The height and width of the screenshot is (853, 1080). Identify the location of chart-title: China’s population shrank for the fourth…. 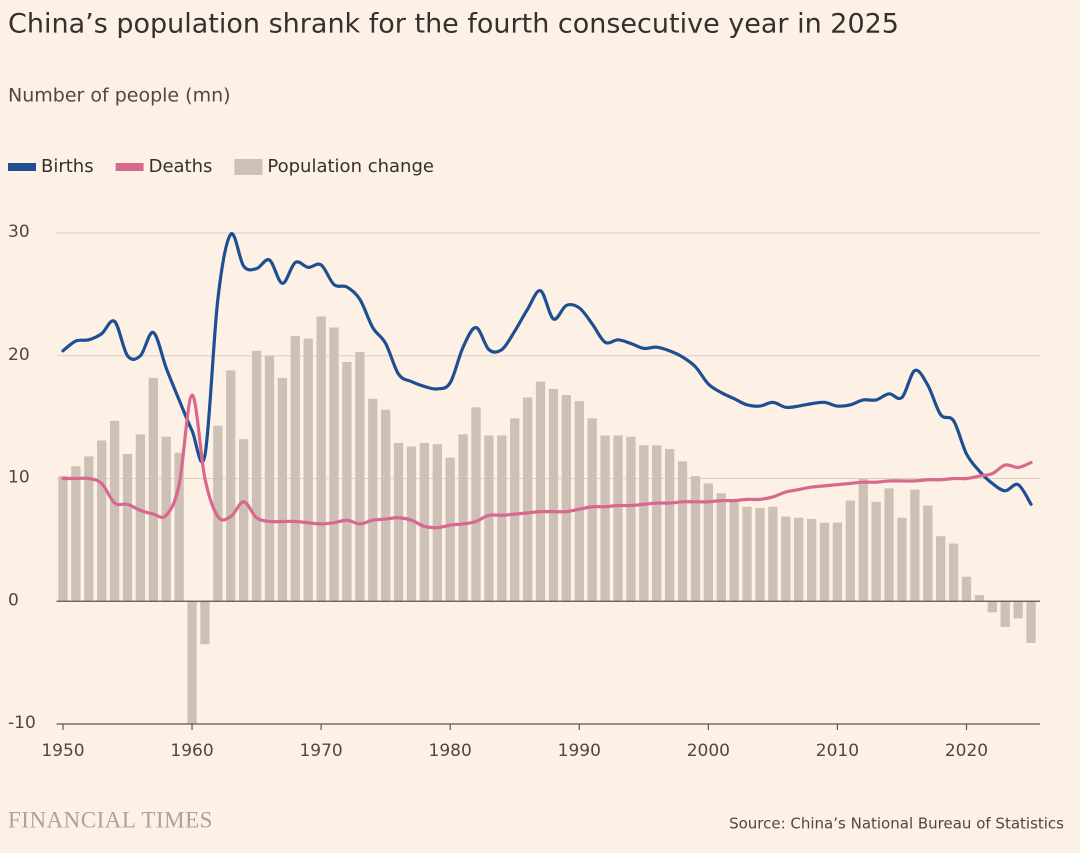
(453, 24).